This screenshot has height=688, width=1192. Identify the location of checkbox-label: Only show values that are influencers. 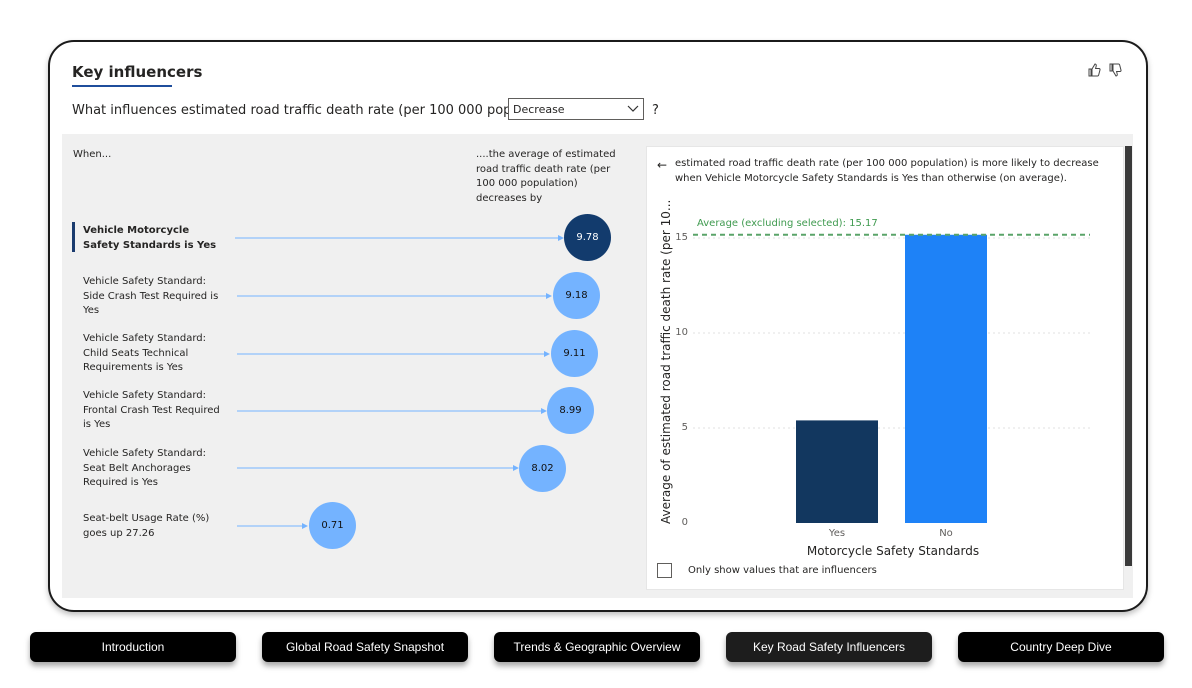
(782, 570).